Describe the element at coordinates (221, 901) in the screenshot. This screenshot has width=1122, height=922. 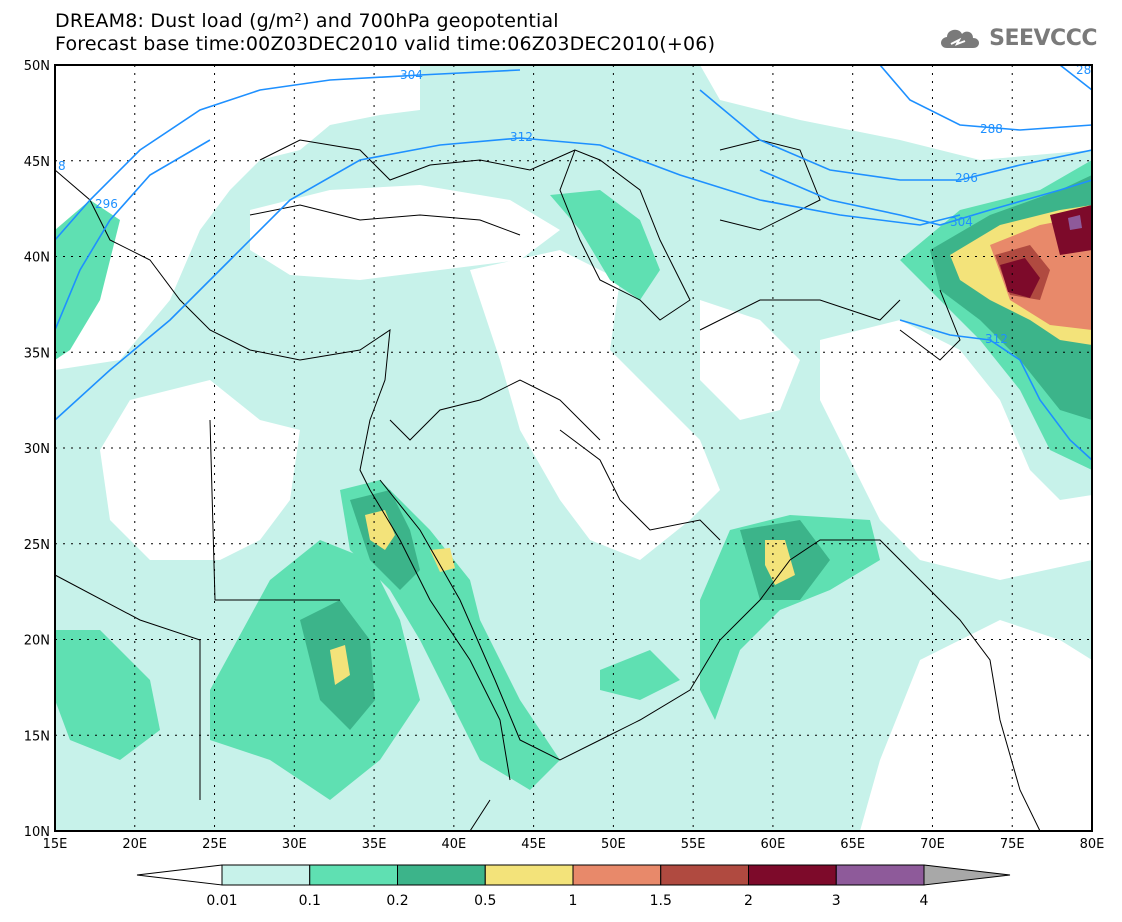
I see `colorbar-label: 0.01` at that location.